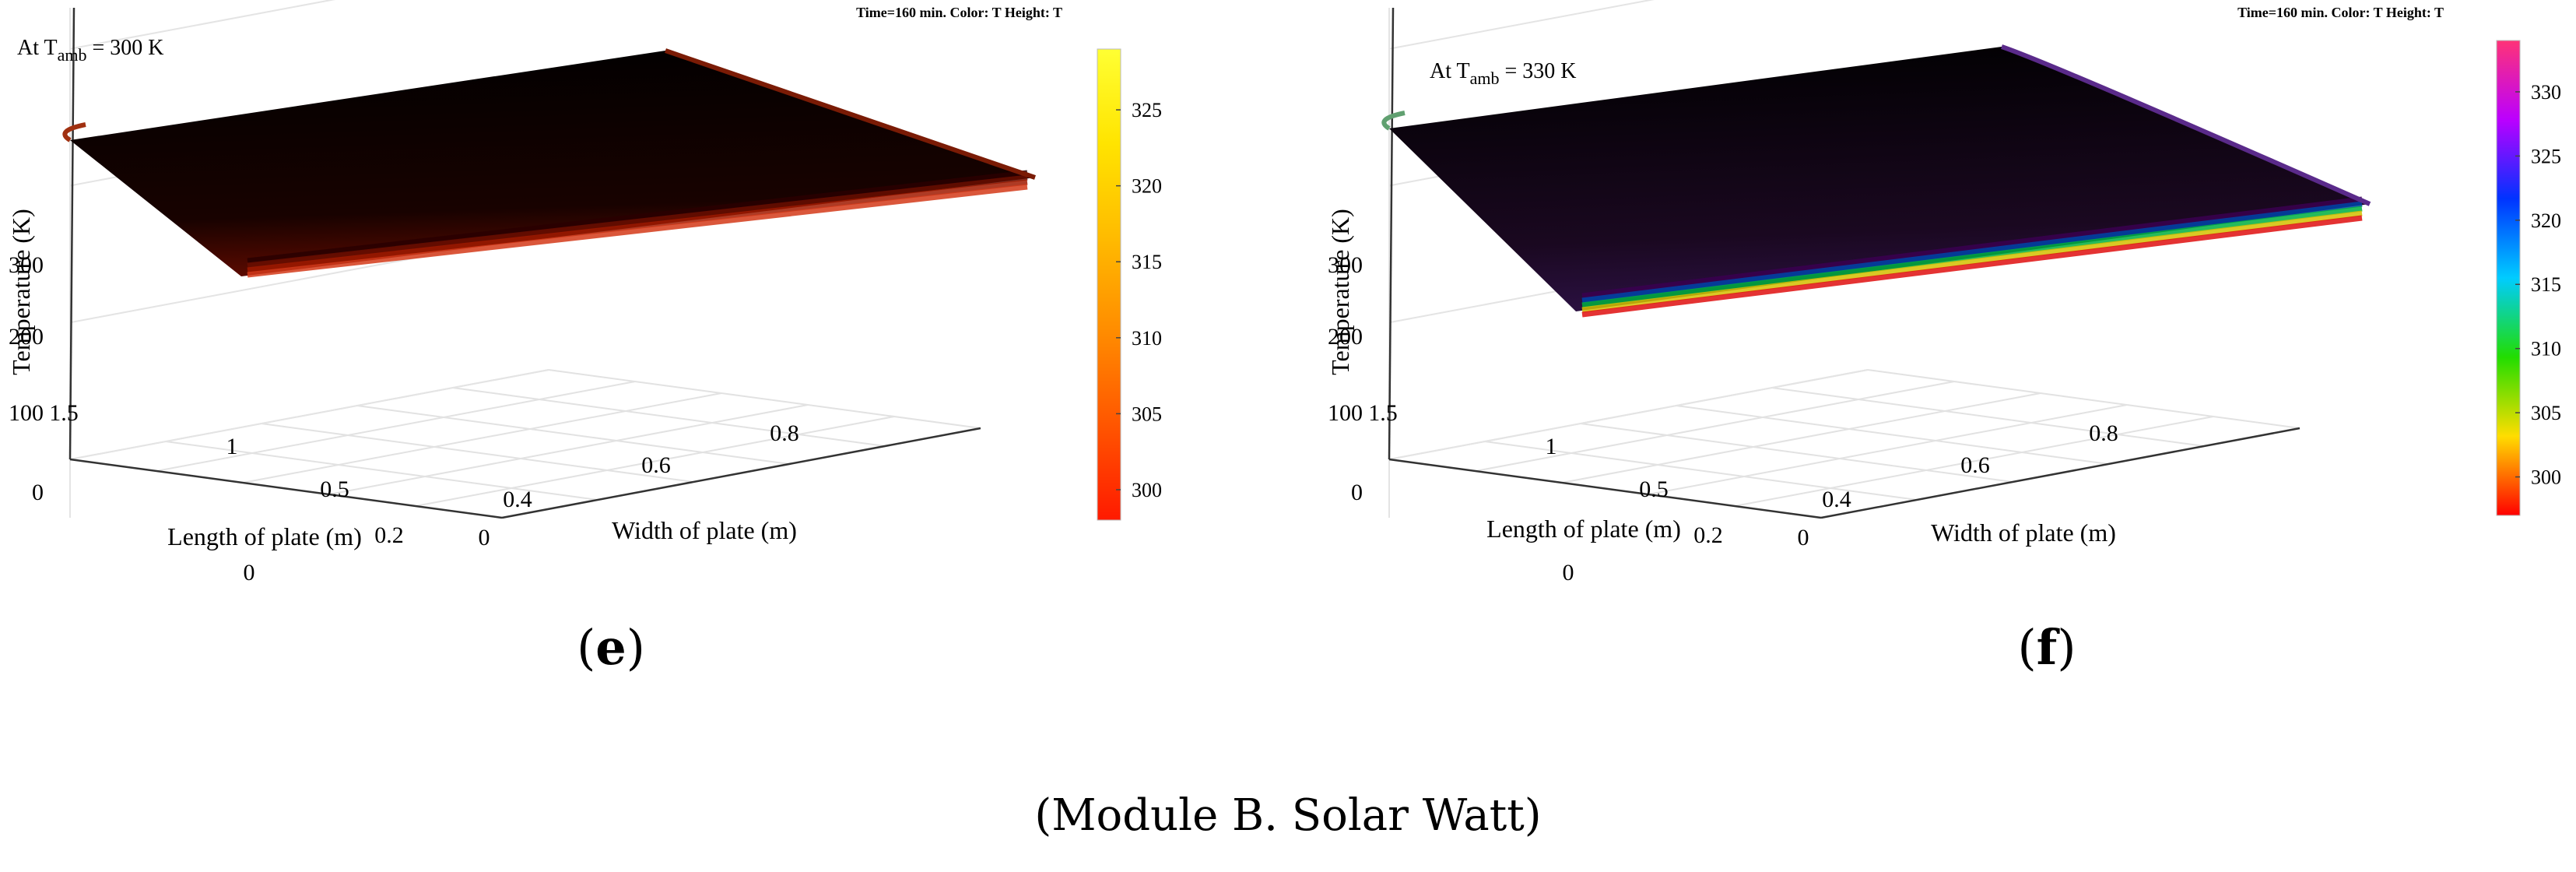 This screenshot has height=872, width=2576. I want to click on panel-label-f: (f), so click(2047, 648).